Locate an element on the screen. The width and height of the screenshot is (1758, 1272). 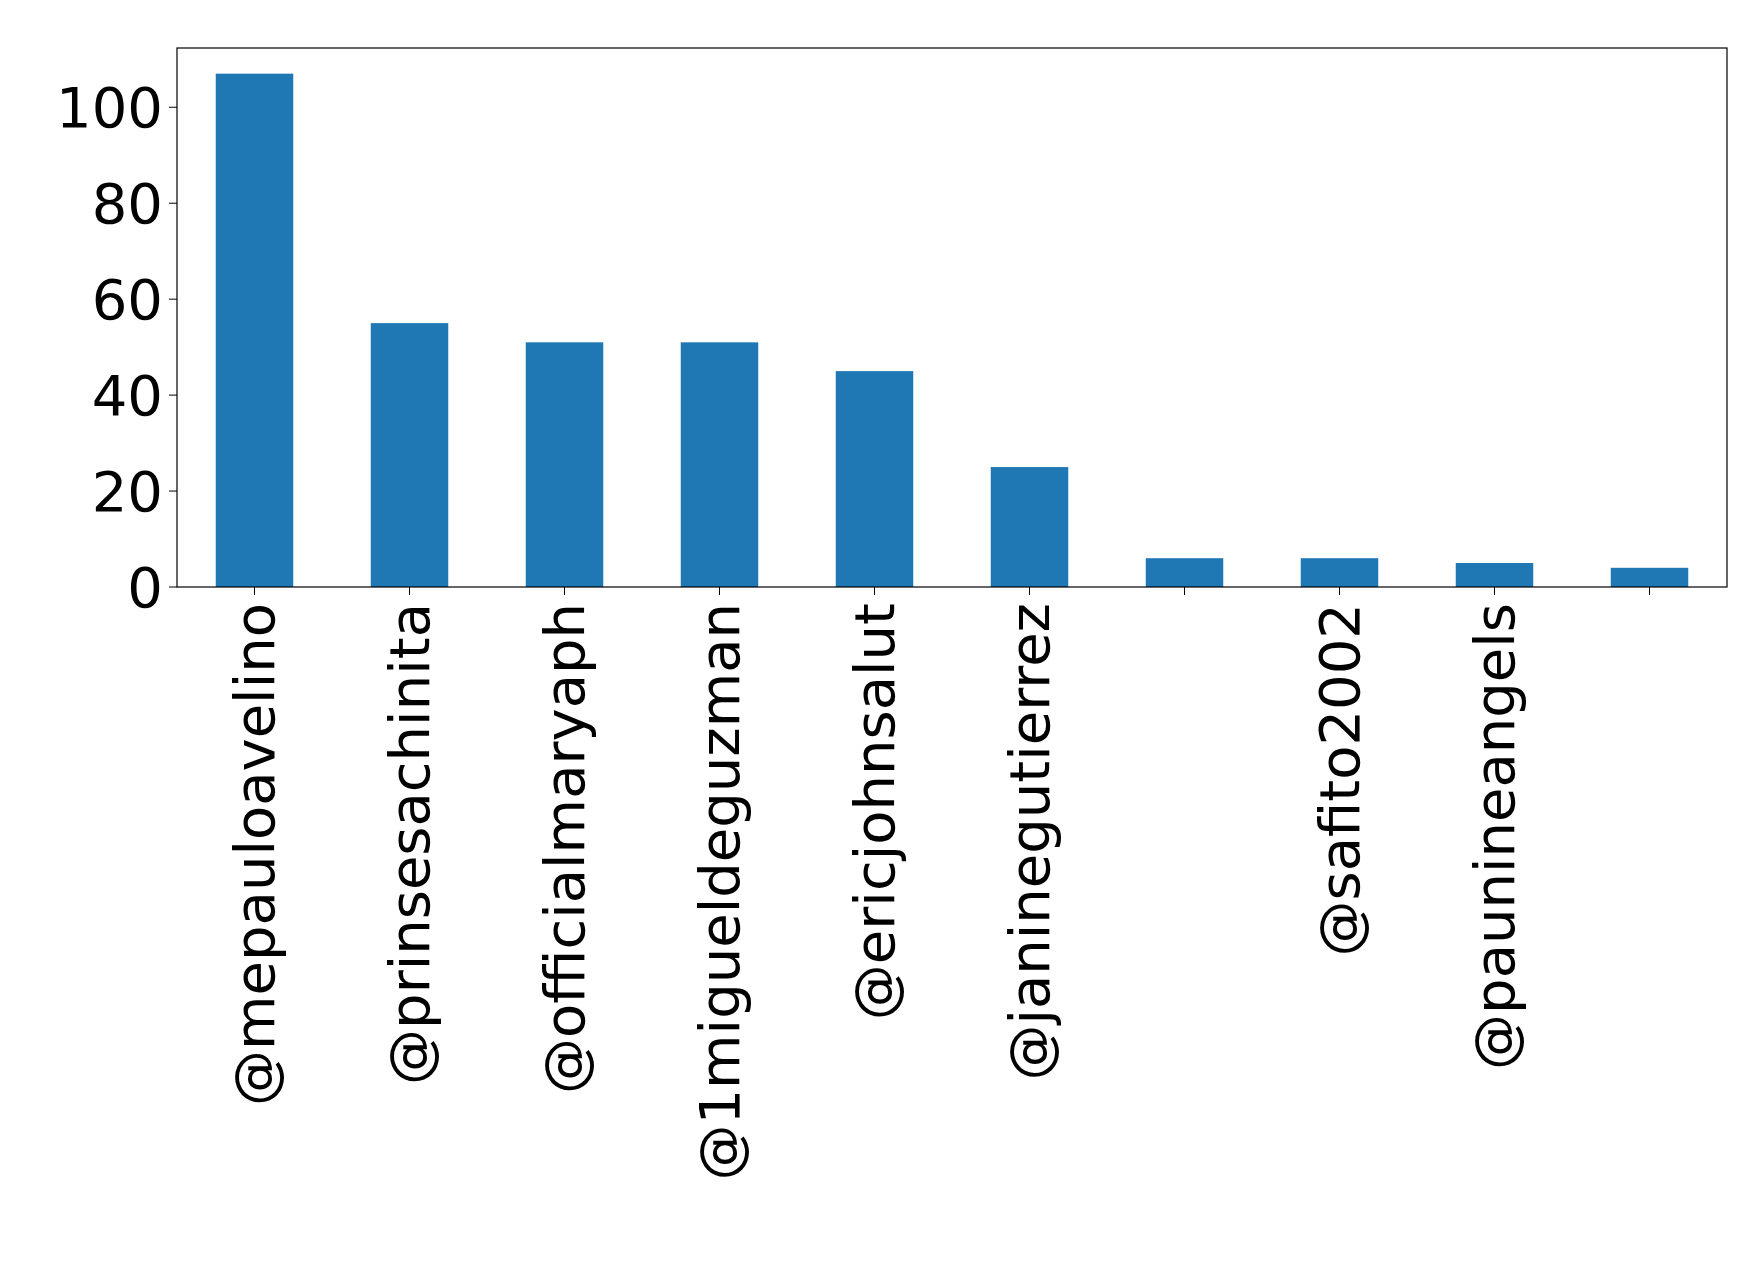
x-tick-label: @mepauloavelino is located at coordinates (255, 854).